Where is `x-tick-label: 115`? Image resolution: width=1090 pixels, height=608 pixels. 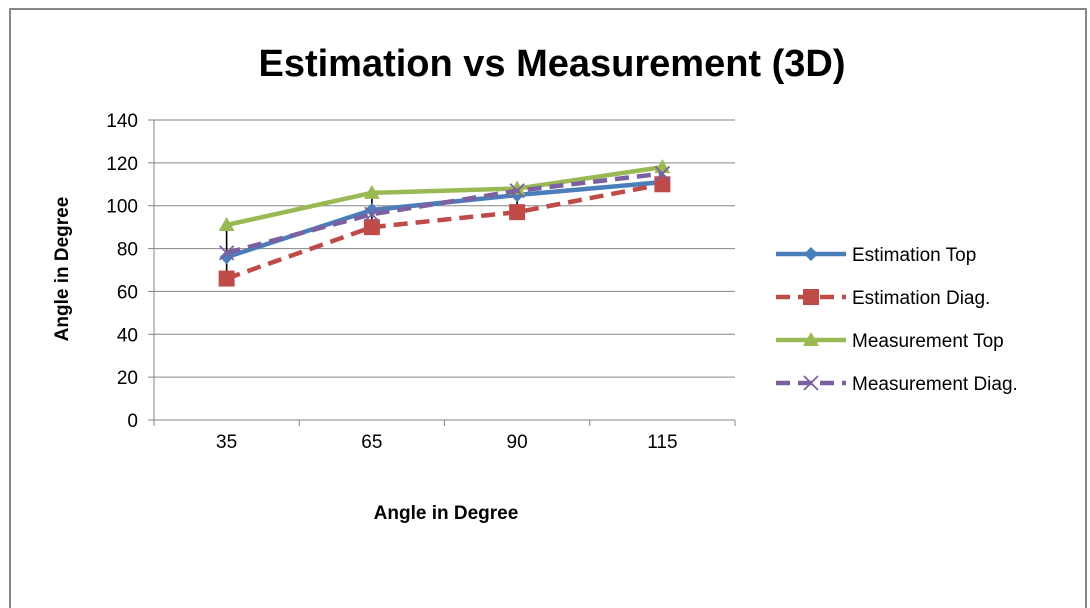 x-tick-label: 115 is located at coordinates (662, 442).